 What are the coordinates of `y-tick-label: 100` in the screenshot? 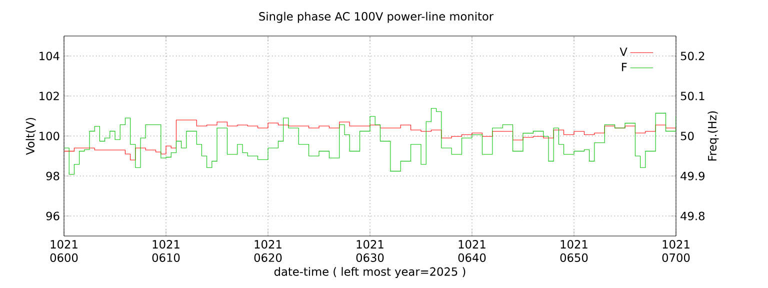 It's located at (50, 136).